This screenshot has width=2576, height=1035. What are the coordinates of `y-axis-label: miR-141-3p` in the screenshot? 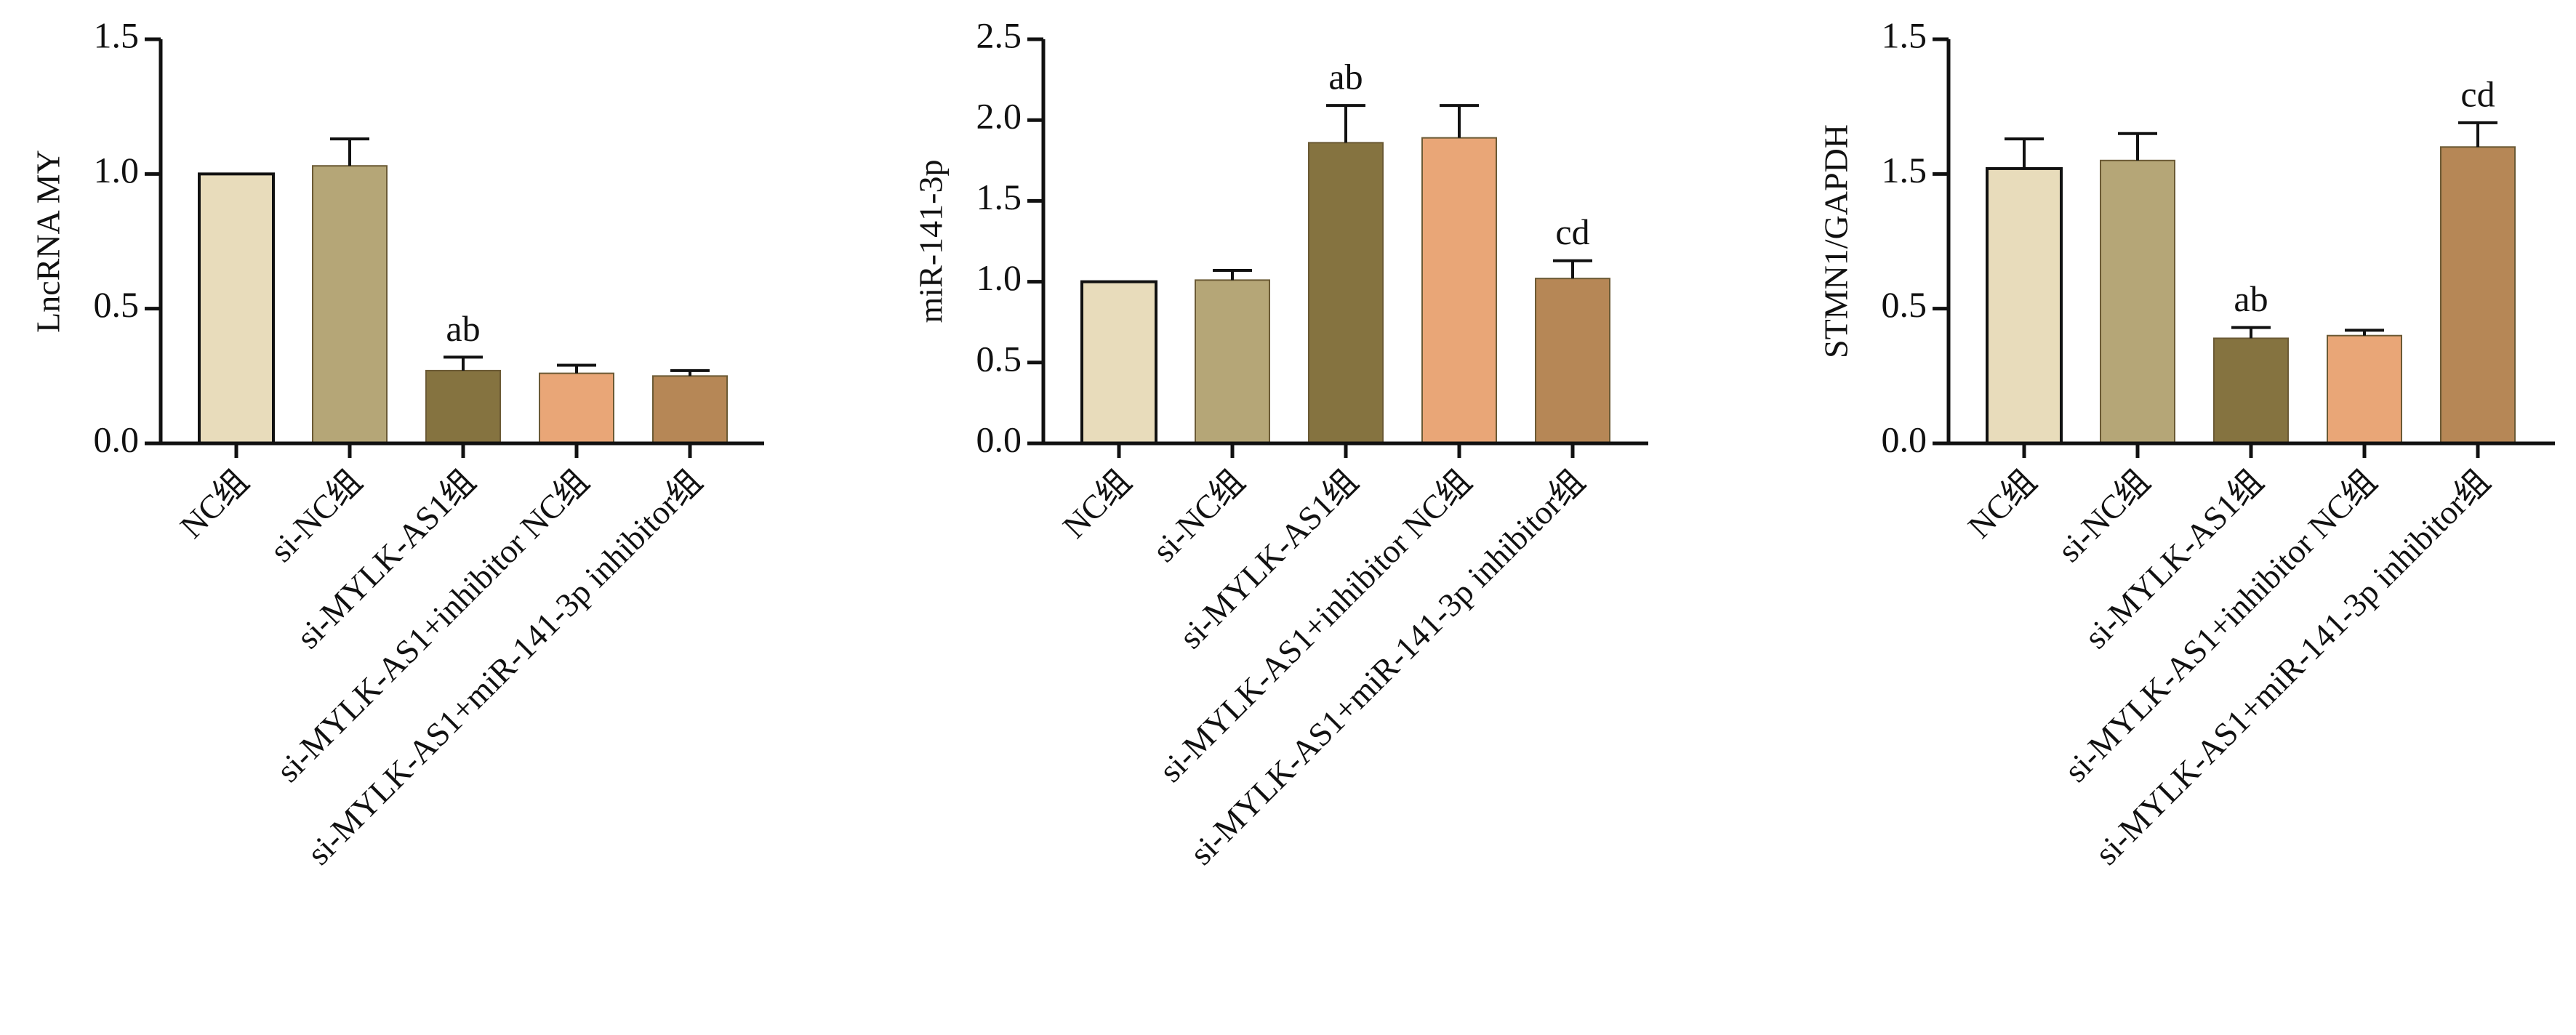 It's located at (931, 241).